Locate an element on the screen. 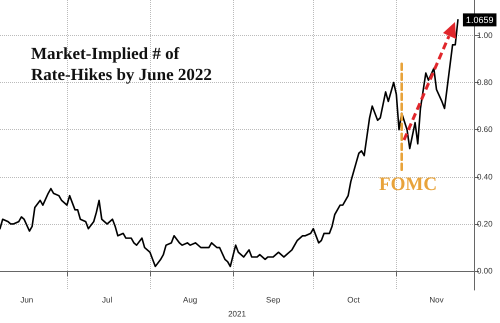  y-tick-label: 0.20 is located at coordinates (485, 223).